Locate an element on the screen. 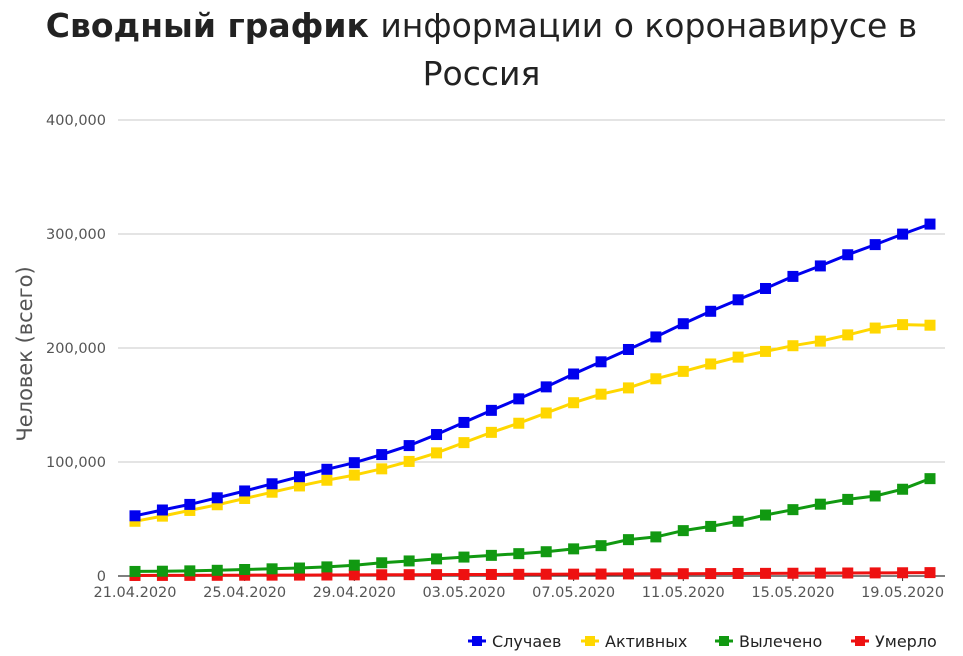  legend-item: Умерло is located at coordinates (894, 641).